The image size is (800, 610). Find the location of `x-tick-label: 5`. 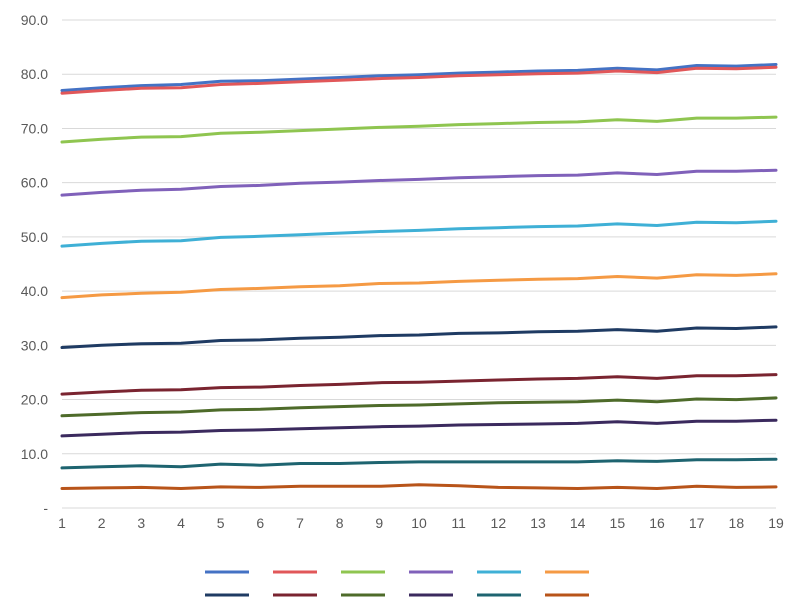

x-tick-label: 5 is located at coordinates (221, 523).